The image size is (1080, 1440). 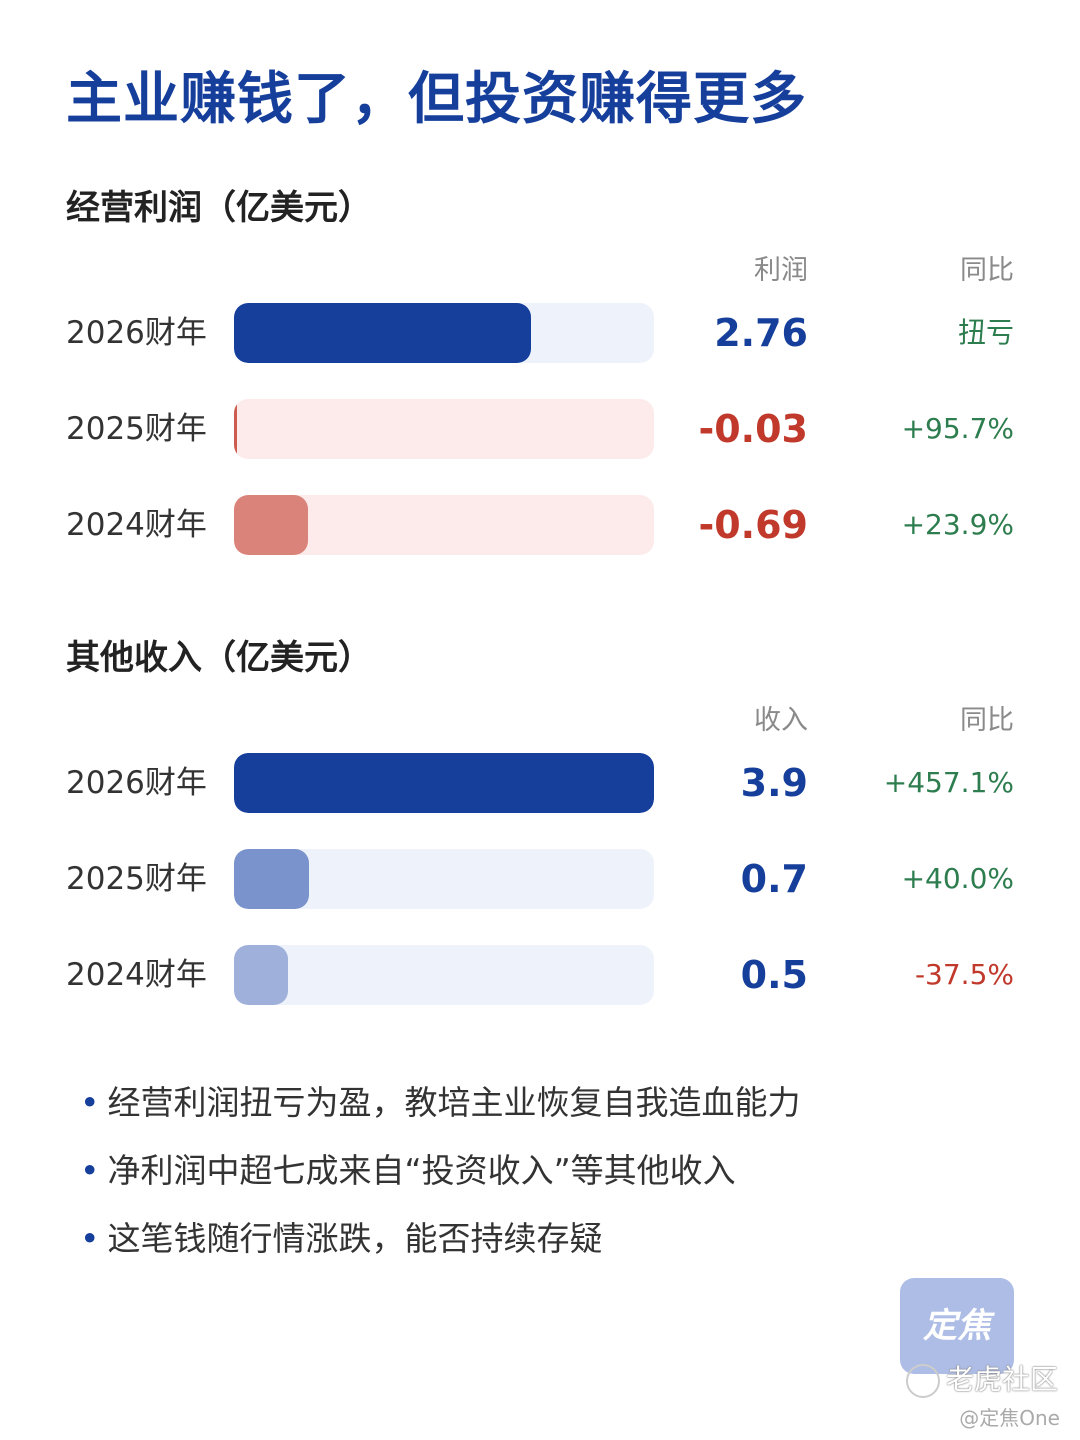 I want to click on community-name: 老虎社区, so click(x=1001, y=1379).